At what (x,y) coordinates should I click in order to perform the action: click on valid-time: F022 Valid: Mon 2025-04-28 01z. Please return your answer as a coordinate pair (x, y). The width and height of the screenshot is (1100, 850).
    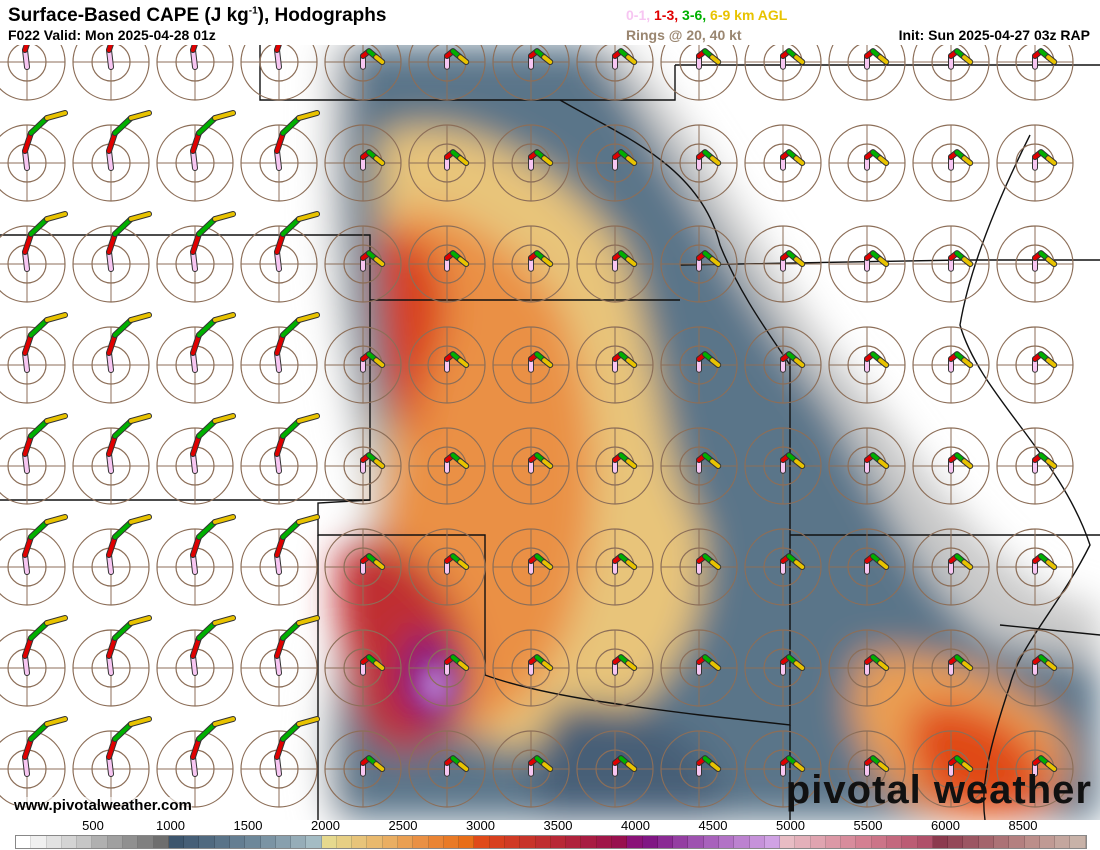
    Looking at the image, I should click on (112, 35).